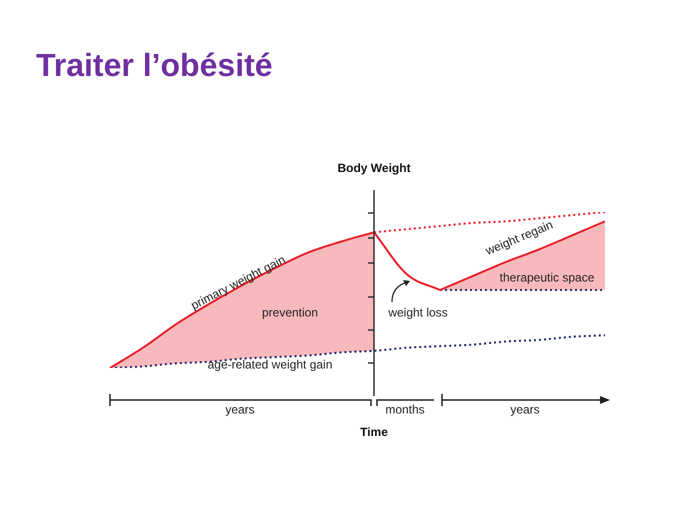  I want to click on annotation: age-related weight gain, so click(270, 364).